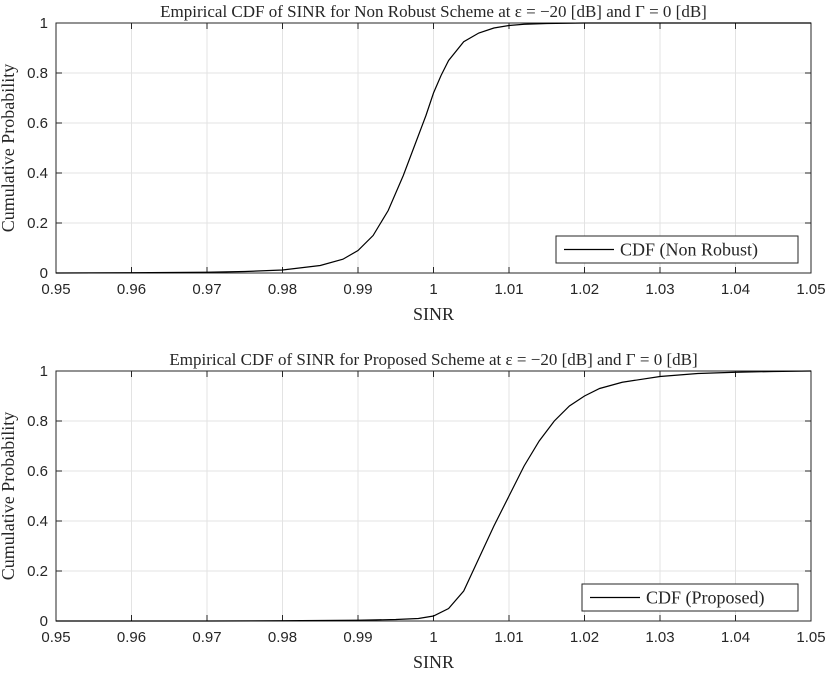 The image size is (830, 675). I want to click on legend: CDF (Non Robust), so click(677, 249).